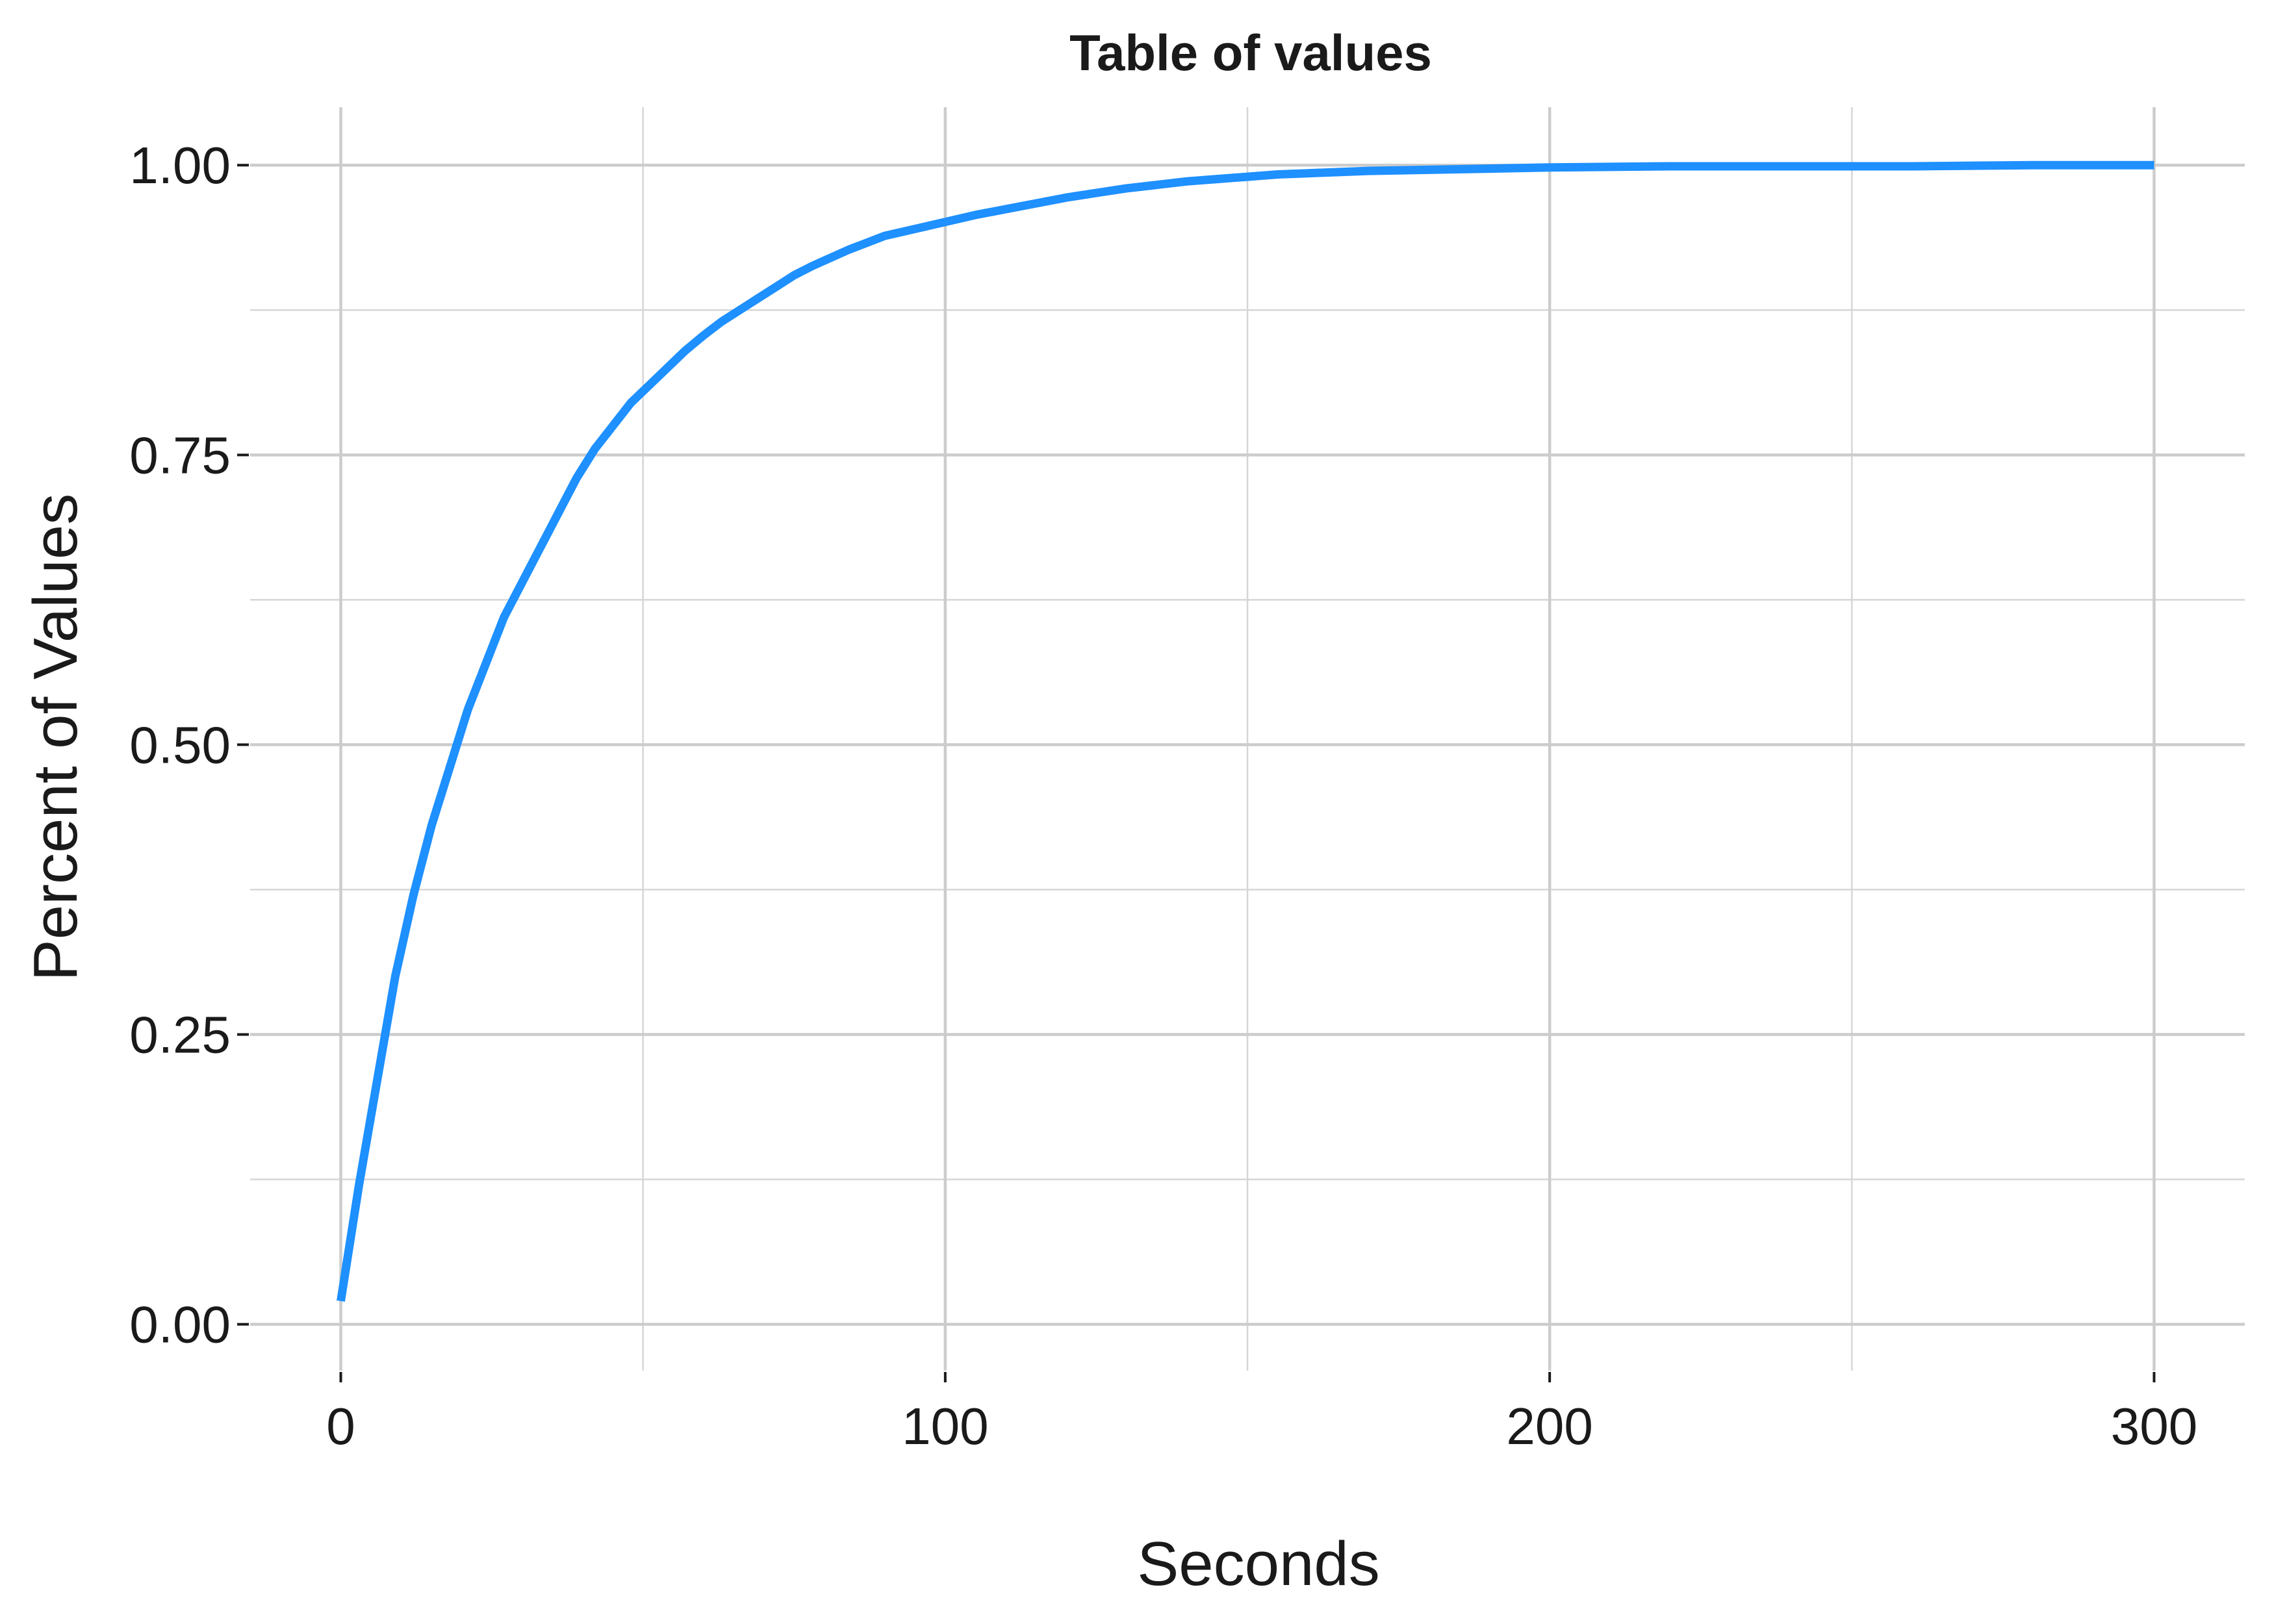 Image resolution: width=2274 pixels, height=1624 pixels. I want to click on chart-title: Table of values, so click(1250, 52).